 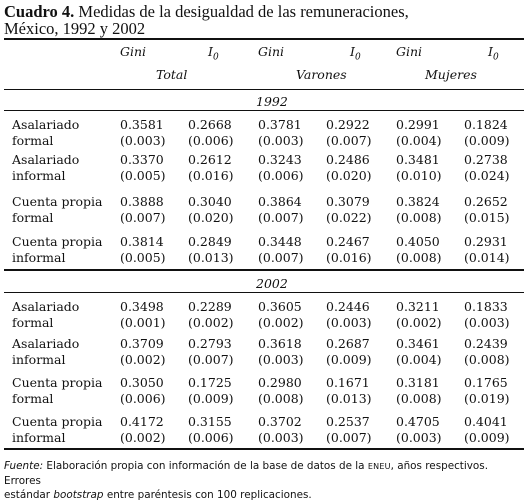 I want to click on table-cell-value: 0.1824, so click(x=486, y=124).